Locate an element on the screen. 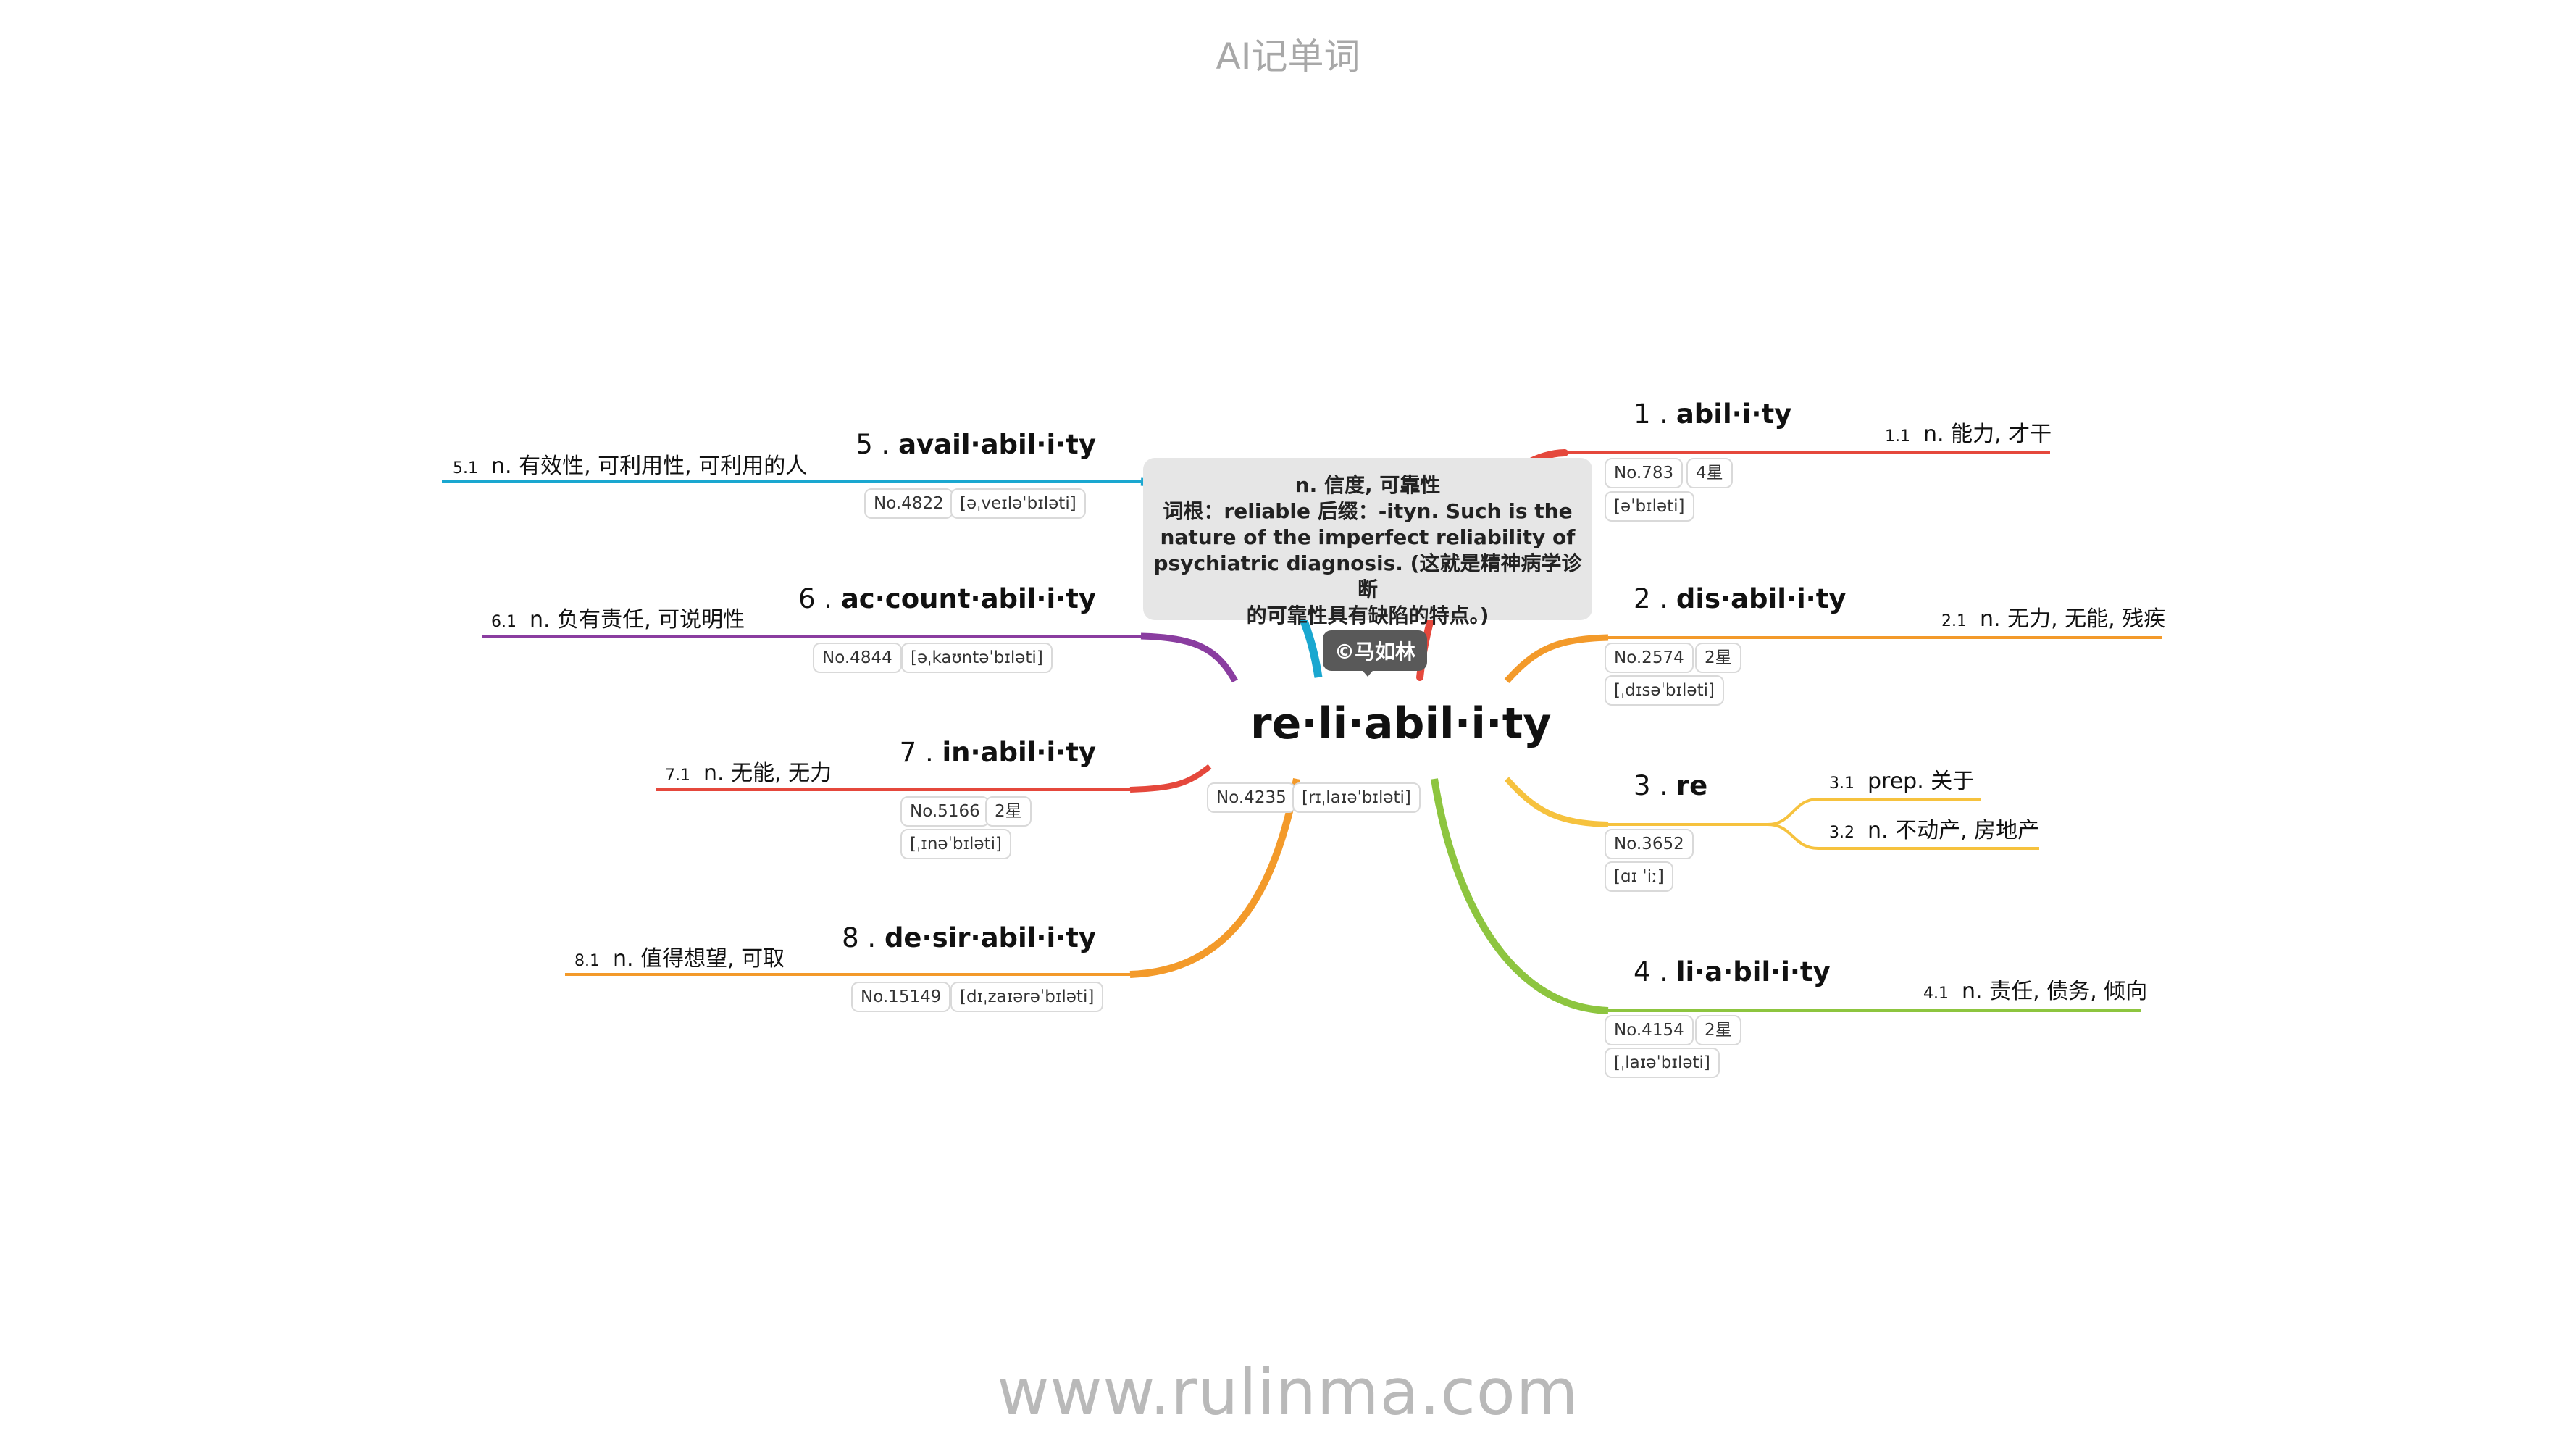 This screenshot has width=2576, height=1449. center-number-tag: No.4235 is located at coordinates (1251, 797).